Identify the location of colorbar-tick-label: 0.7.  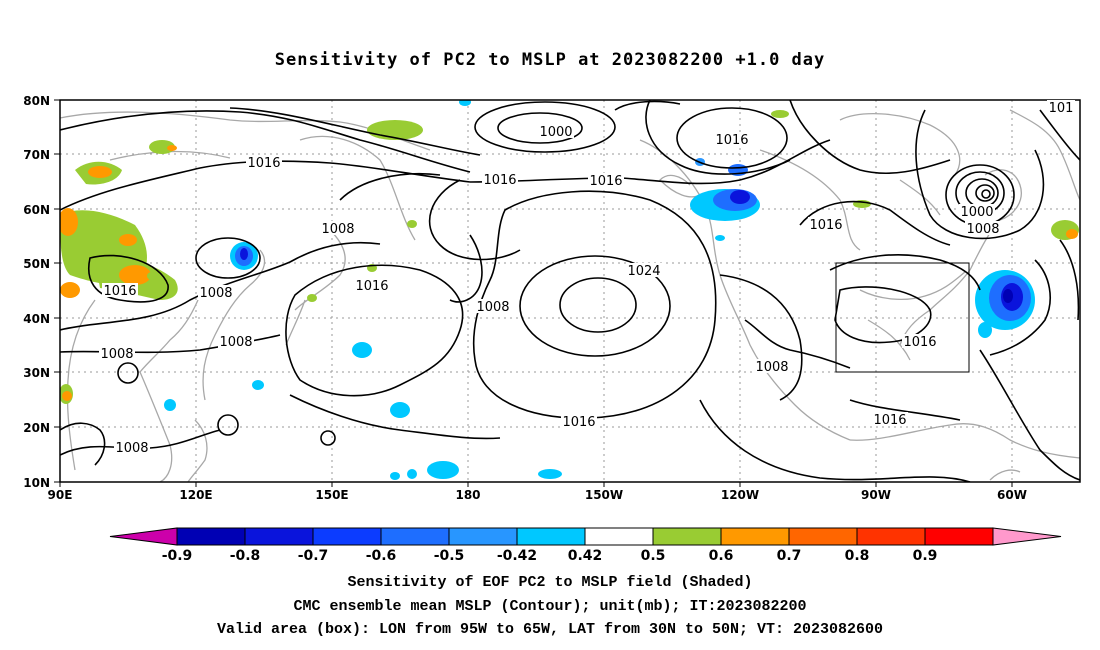
(789, 556).